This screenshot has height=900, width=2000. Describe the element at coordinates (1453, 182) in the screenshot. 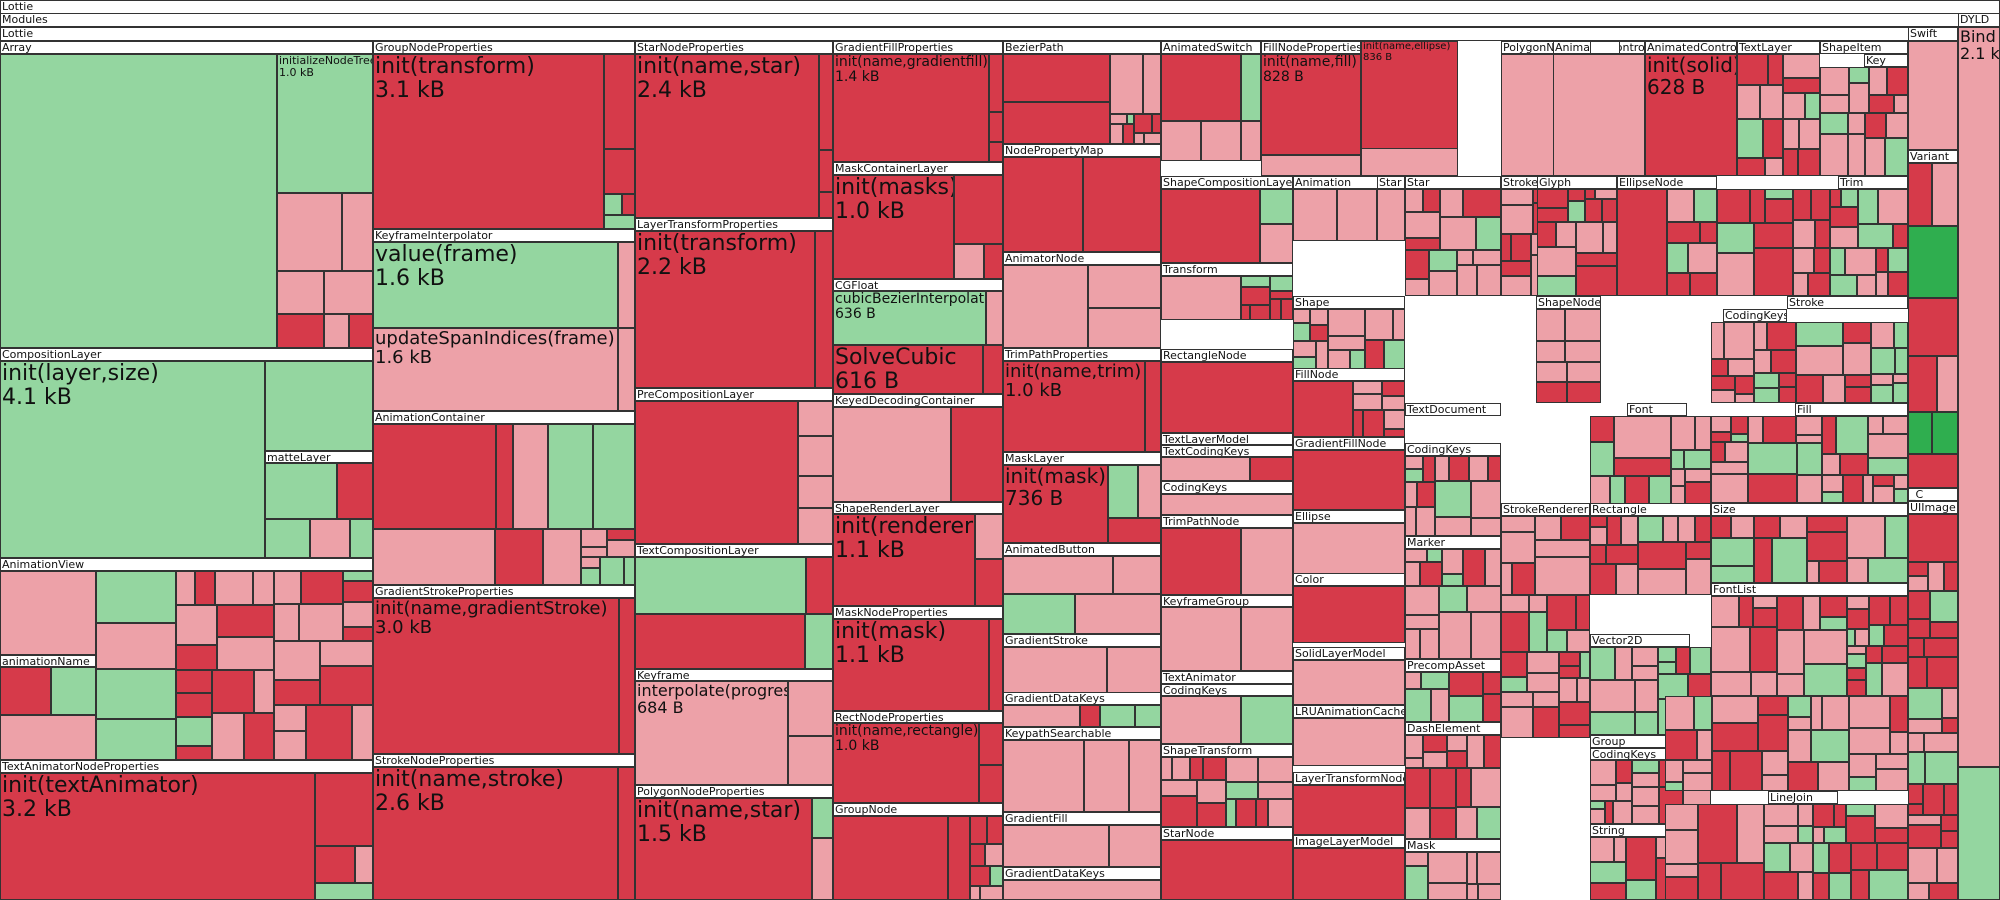

I see `group-header-star-2: Star` at that location.